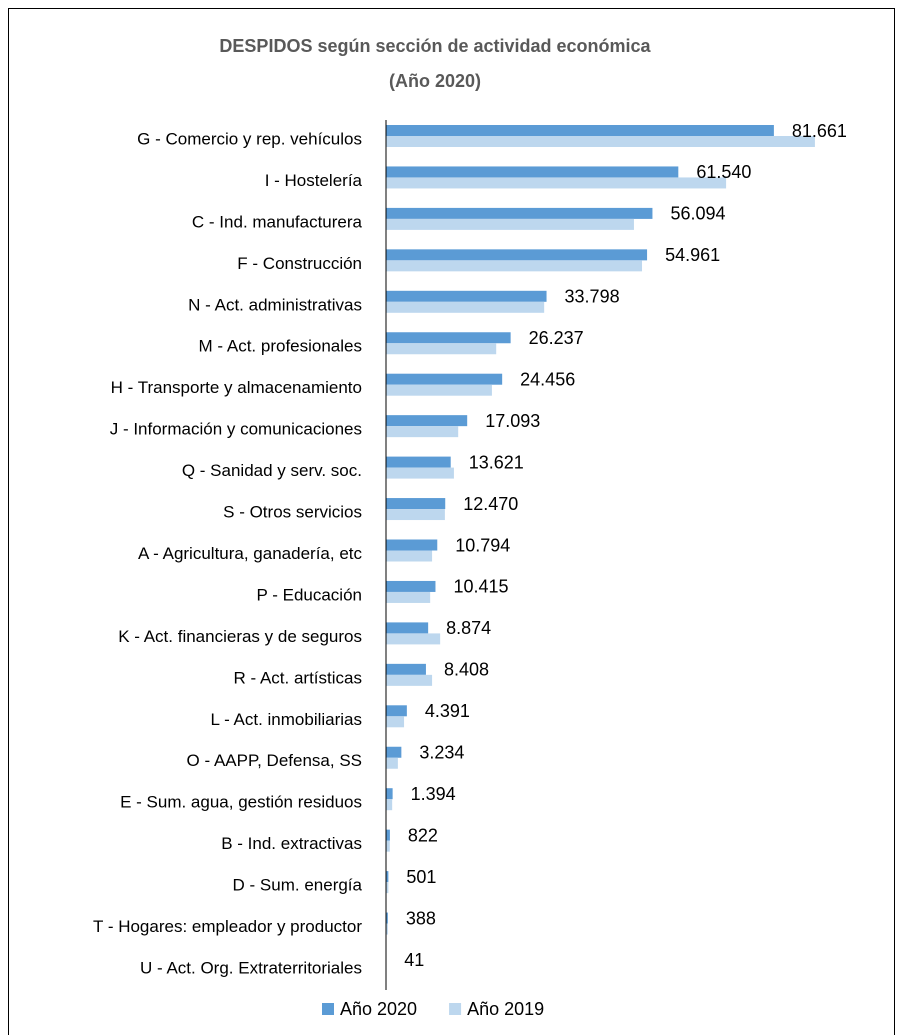 The height and width of the screenshot is (1035, 897). What do you see at coordinates (277, 221) in the screenshot?
I see `y-tick-label: C - Ind. manufacturera` at bounding box center [277, 221].